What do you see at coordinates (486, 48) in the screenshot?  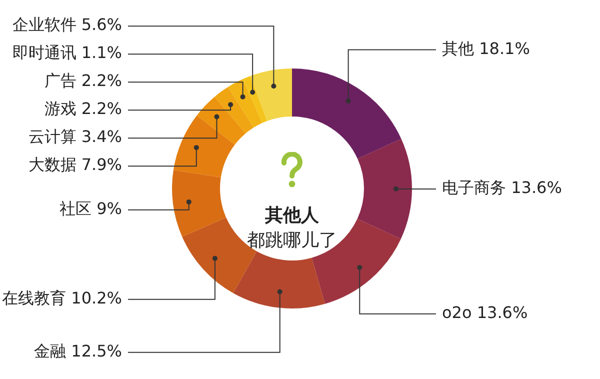 I see `slice-label: 其他 18.1%` at bounding box center [486, 48].